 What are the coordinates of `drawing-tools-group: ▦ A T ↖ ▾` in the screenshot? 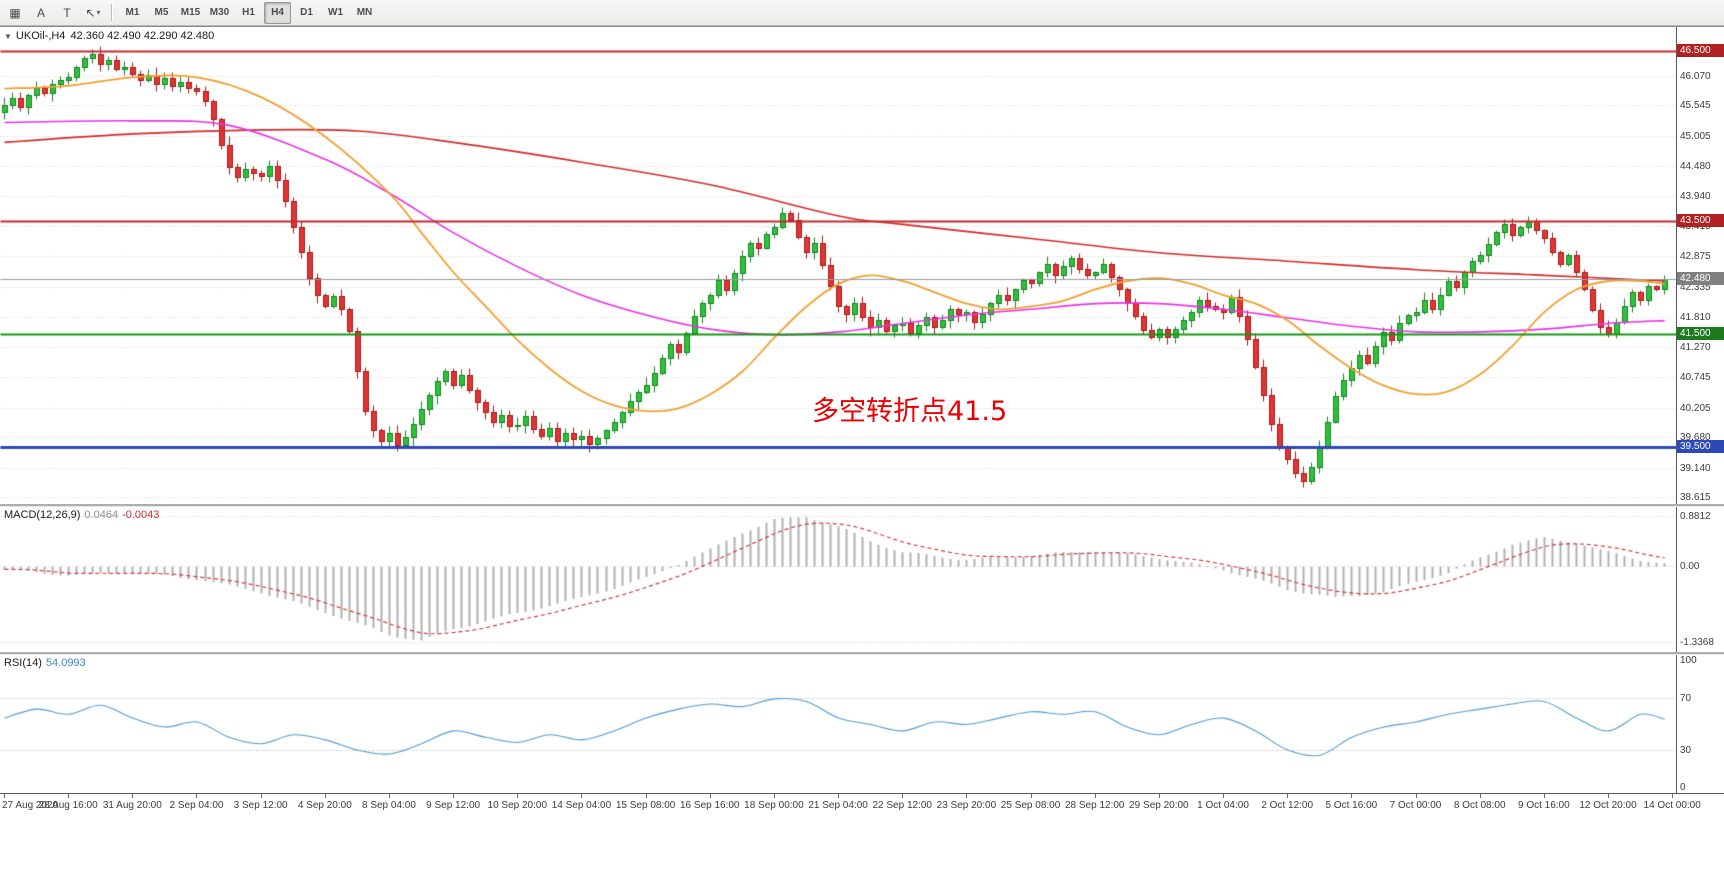 It's located at (54, 12).